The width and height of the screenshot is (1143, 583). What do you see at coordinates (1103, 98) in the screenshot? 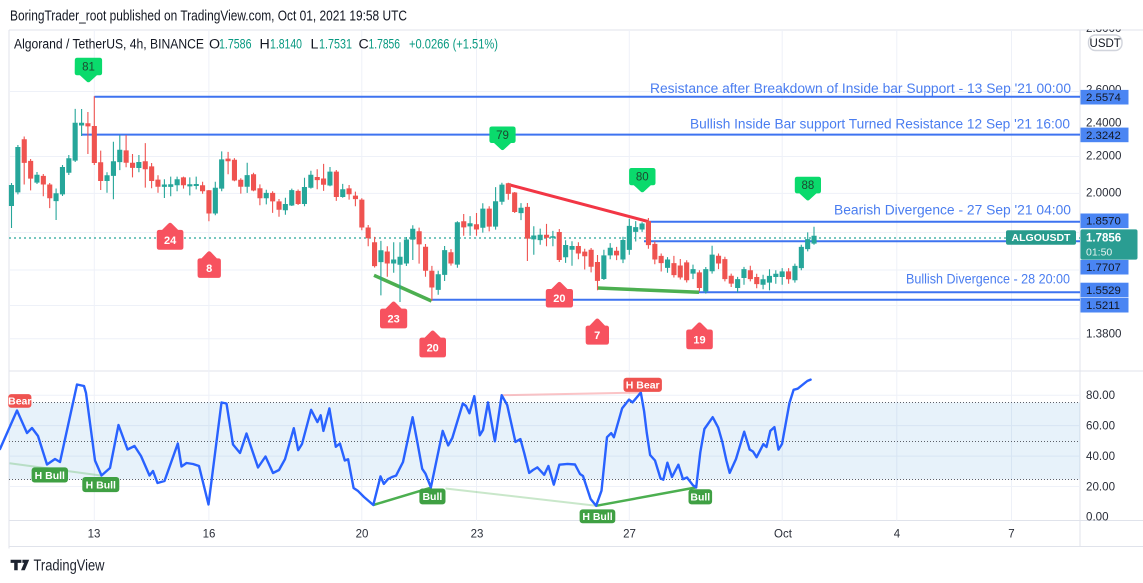
I see `svg-text: 2.5574` at bounding box center [1103, 98].